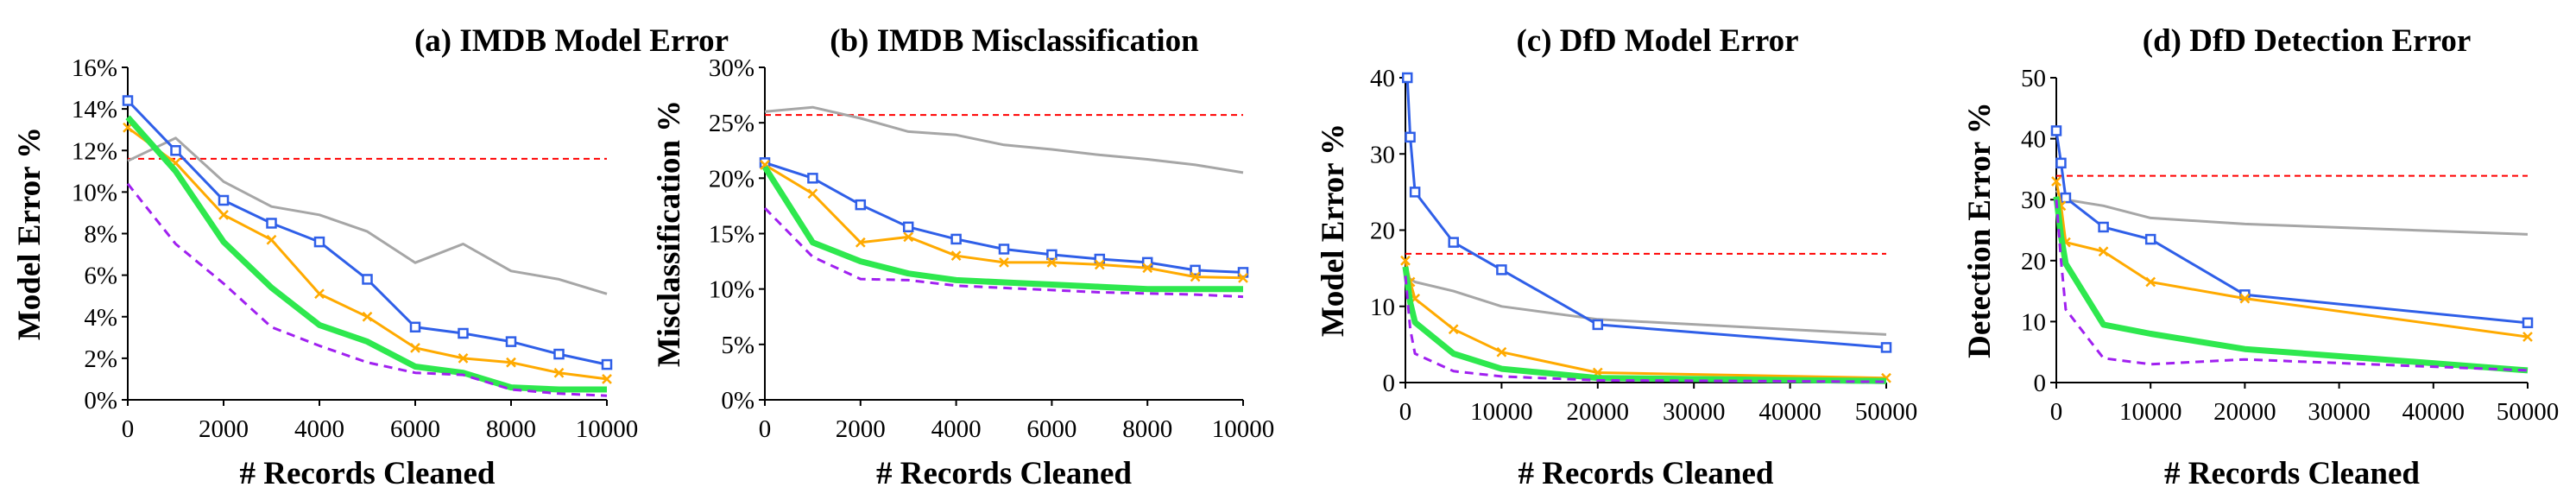 Image resolution: width=2576 pixels, height=500 pixels. I want to click on y-axis-label: Detection Error %, so click(1980, 230).